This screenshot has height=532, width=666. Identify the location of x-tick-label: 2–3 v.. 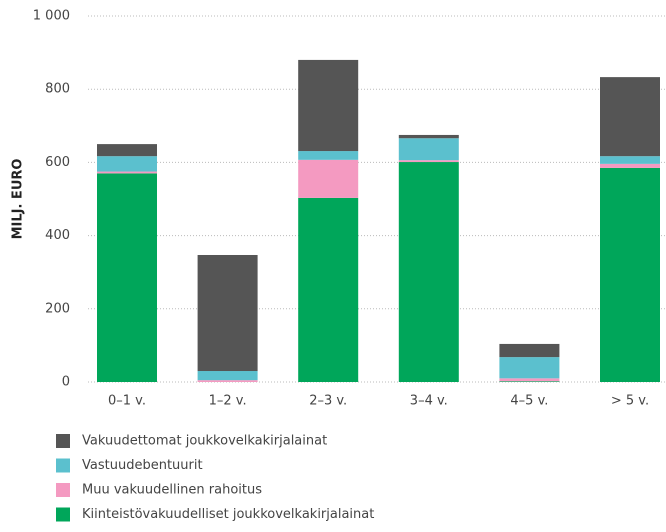
(328, 401).